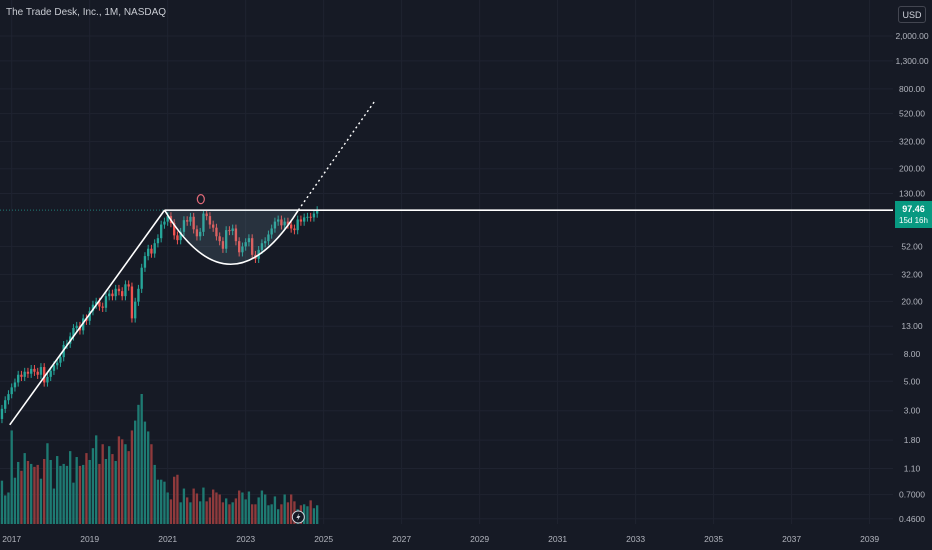 This screenshot has height=550, width=932. I want to click on trend-line, so click(87, 317).